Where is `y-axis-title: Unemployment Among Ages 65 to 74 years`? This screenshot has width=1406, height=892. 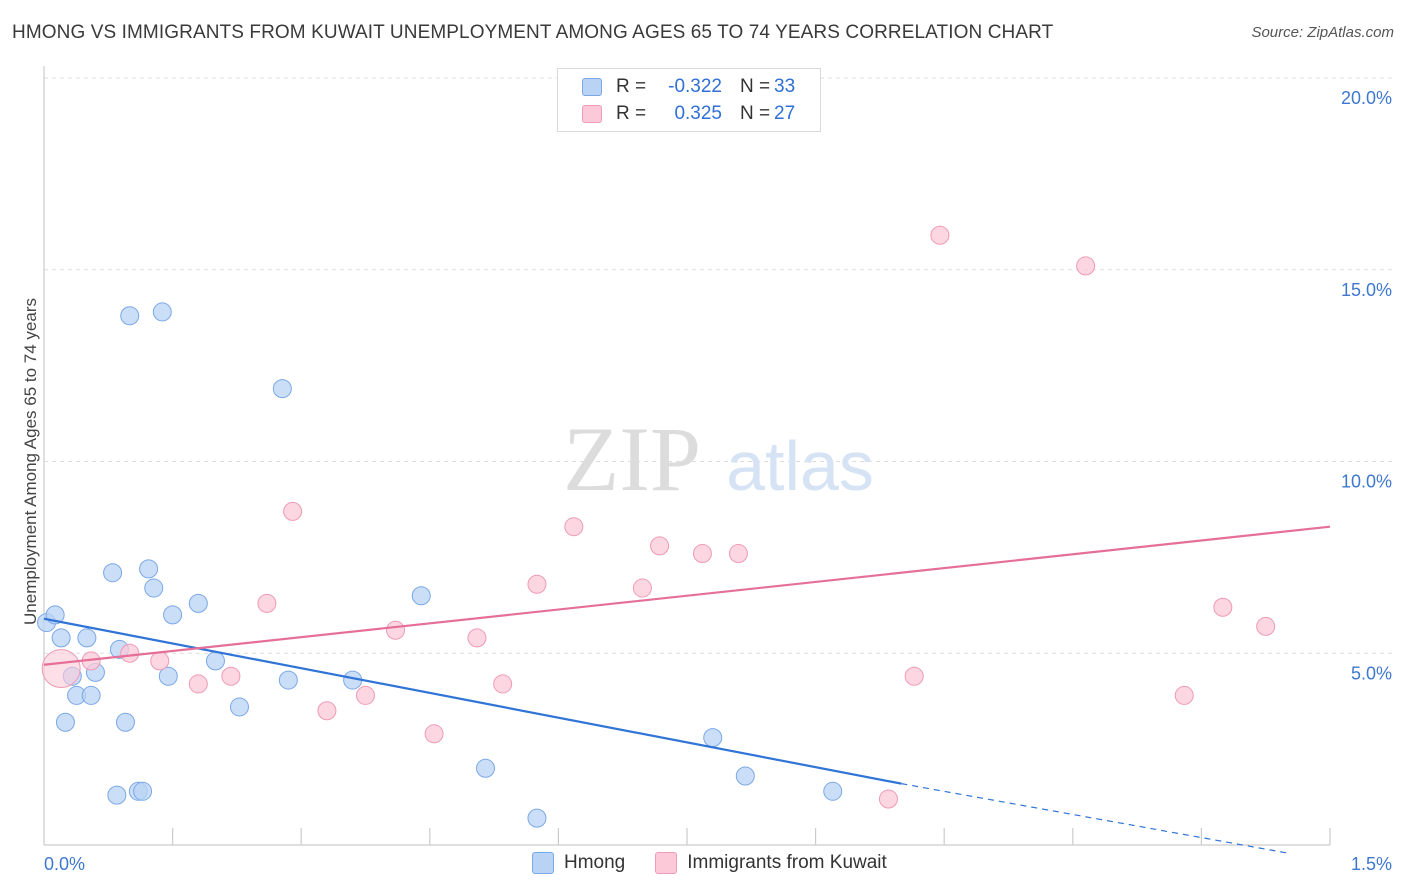
y-axis-title: Unemployment Among Ages 65 to 74 years is located at coordinates (30, 461).